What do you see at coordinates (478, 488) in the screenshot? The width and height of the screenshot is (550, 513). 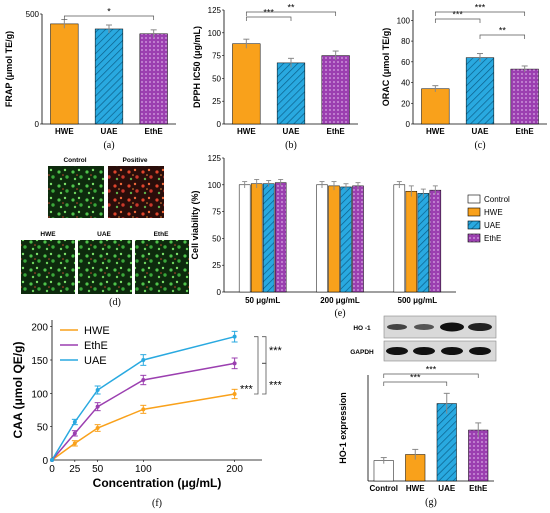 I see `x-tick-label: EthE` at bounding box center [478, 488].